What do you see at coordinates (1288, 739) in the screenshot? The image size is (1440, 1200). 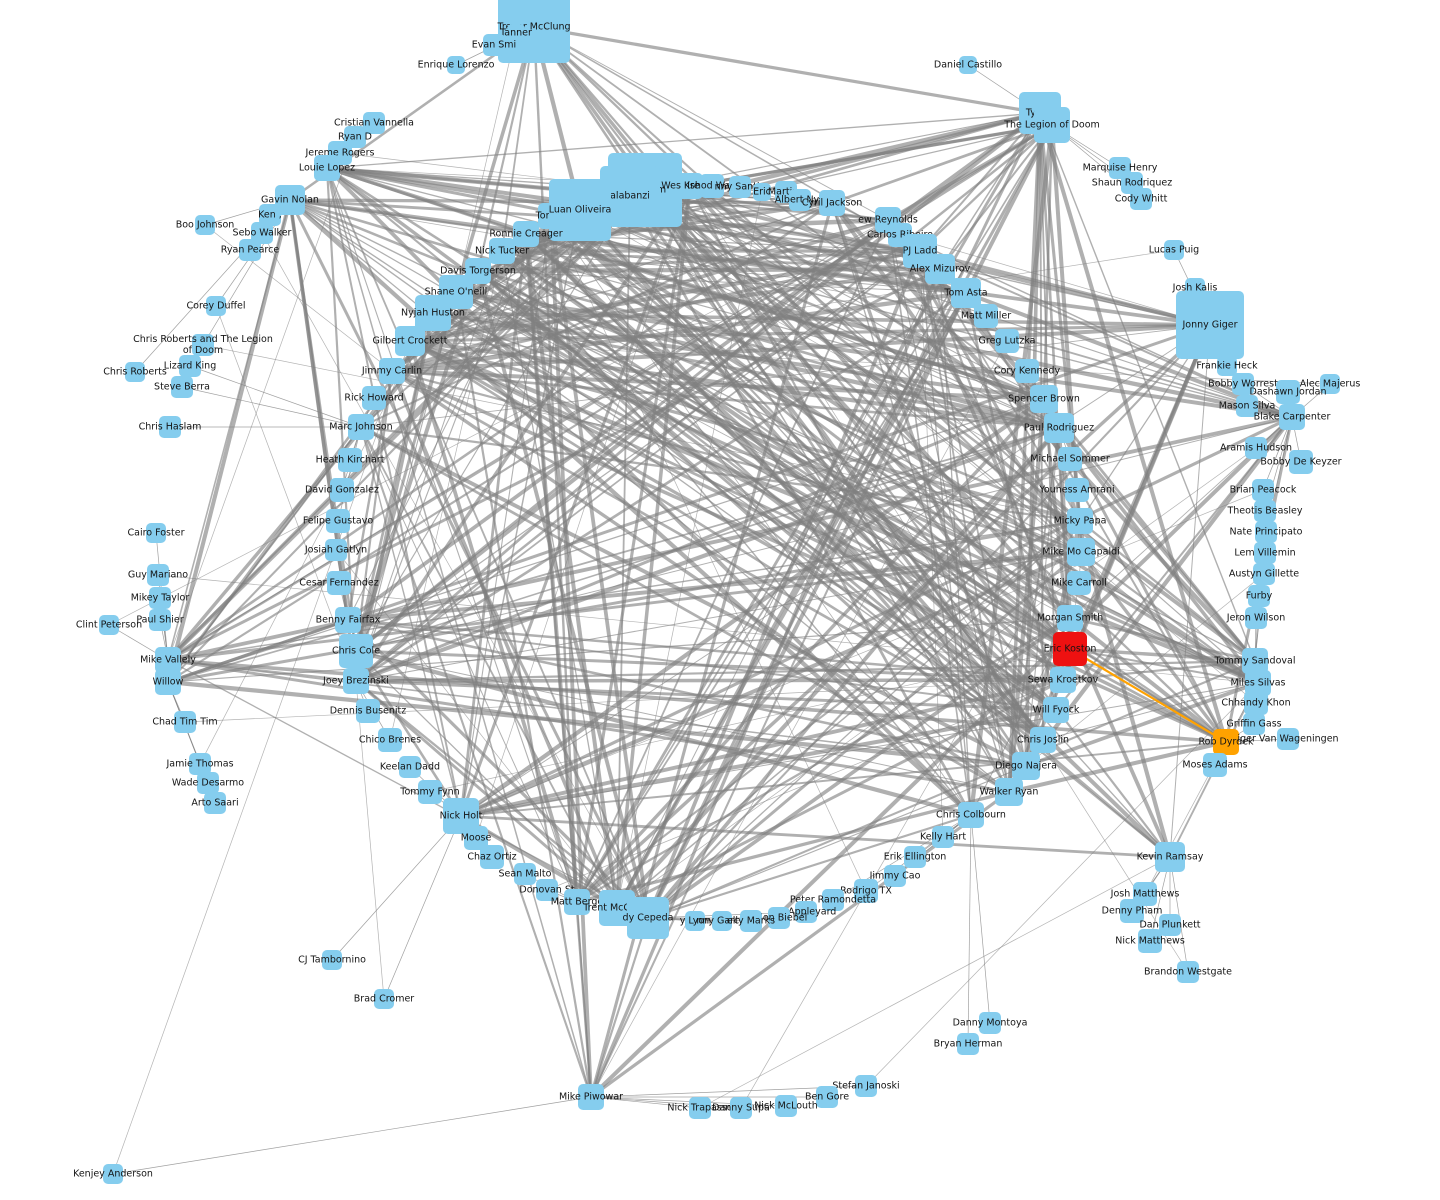 I see `graph-node-tiger-van-wageningen` at bounding box center [1288, 739].